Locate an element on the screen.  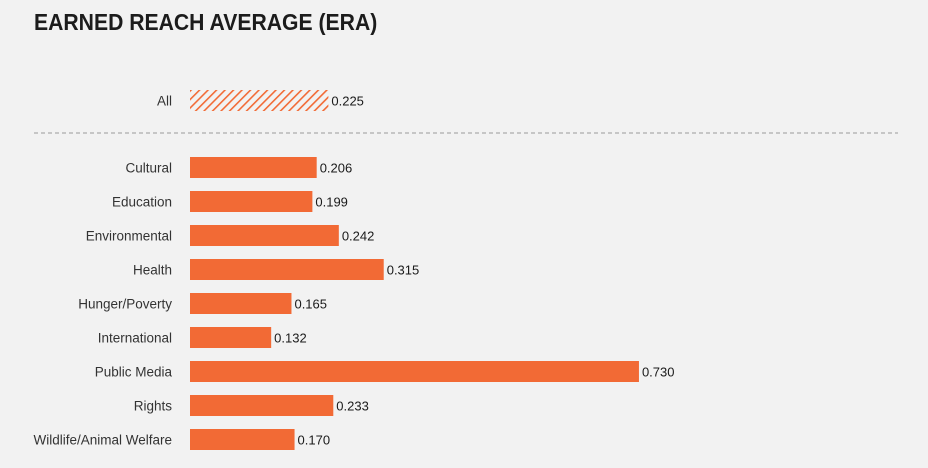
bar-wildlife-animal-welfare is located at coordinates (242, 439).